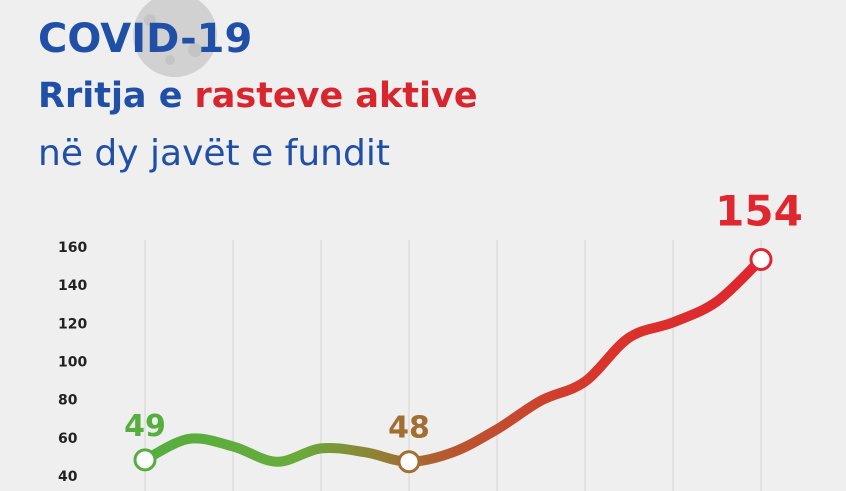 This screenshot has height=491, width=846. What do you see at coordinates (68, 477) in the screenshot?
I see `y-tick-label: 40` at bounding box center [68, 477].